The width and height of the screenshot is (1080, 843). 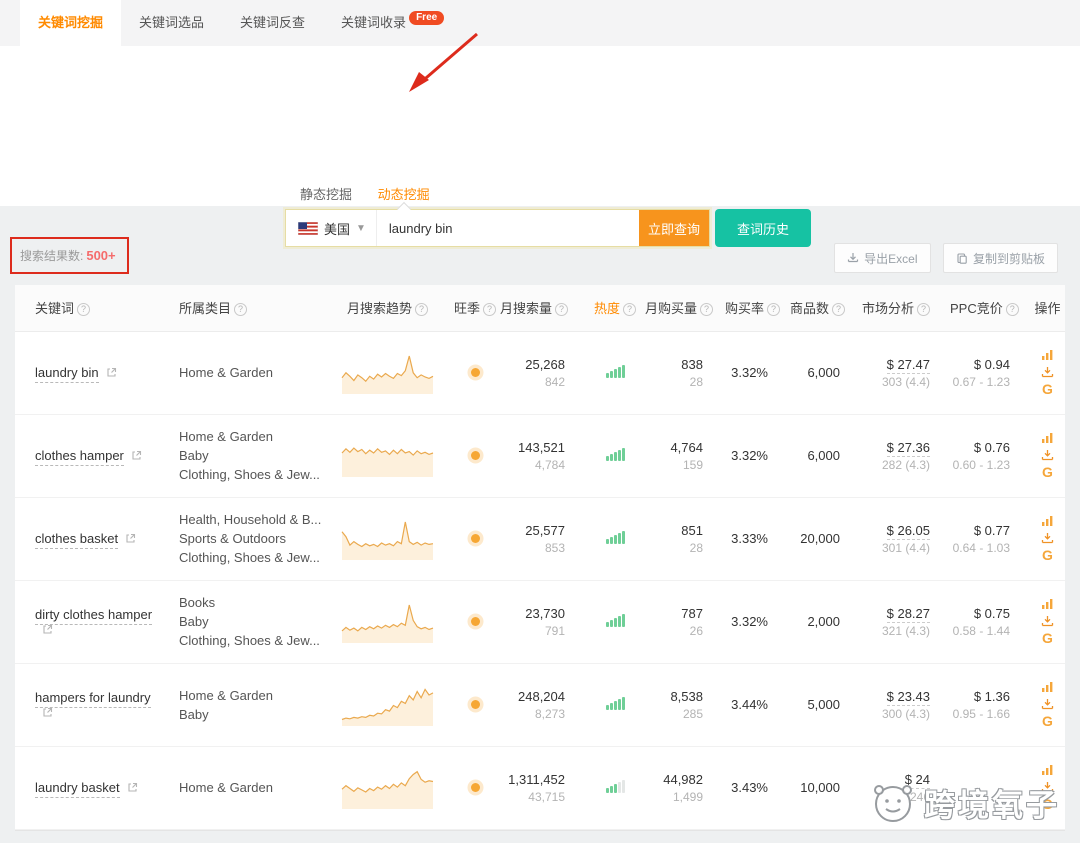 I want to click on search-volume-cell: 1,311,452 43,715, so click(x=542, y=788).